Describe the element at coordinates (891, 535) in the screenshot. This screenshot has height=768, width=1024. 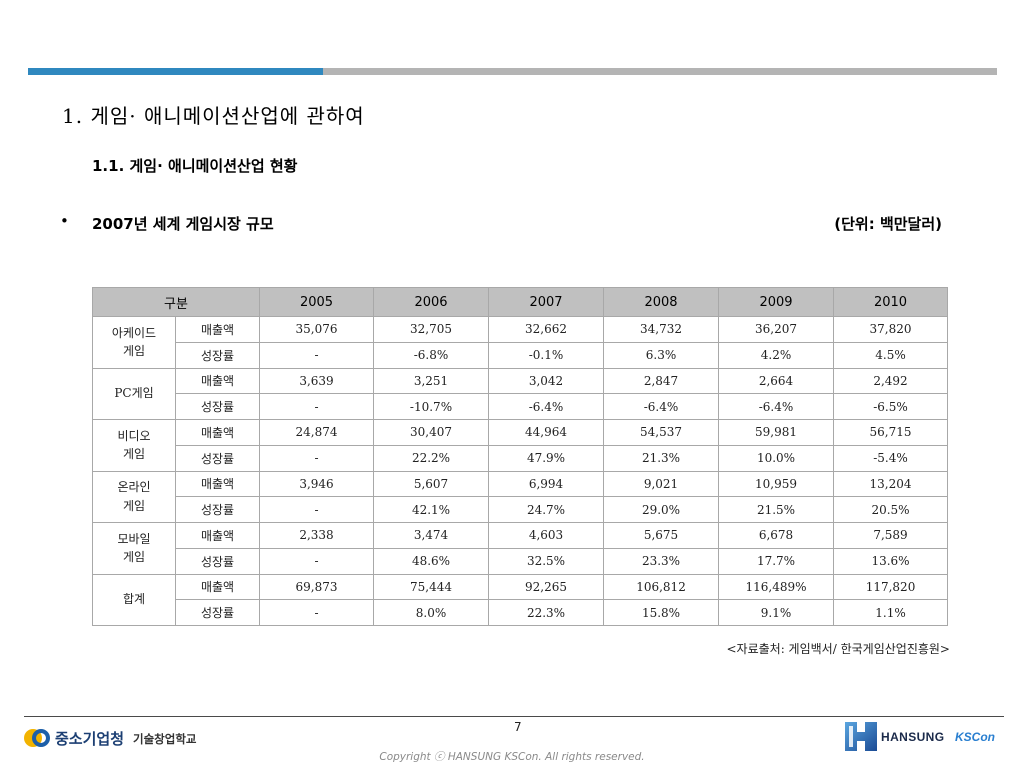
I see `value-cell: 7,589` at that location.